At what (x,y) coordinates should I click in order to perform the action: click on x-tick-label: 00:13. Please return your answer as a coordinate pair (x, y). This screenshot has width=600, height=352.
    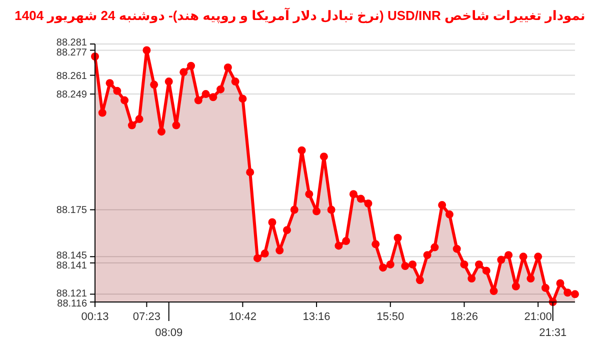
    Looking at the image, I should click on (95, 317).